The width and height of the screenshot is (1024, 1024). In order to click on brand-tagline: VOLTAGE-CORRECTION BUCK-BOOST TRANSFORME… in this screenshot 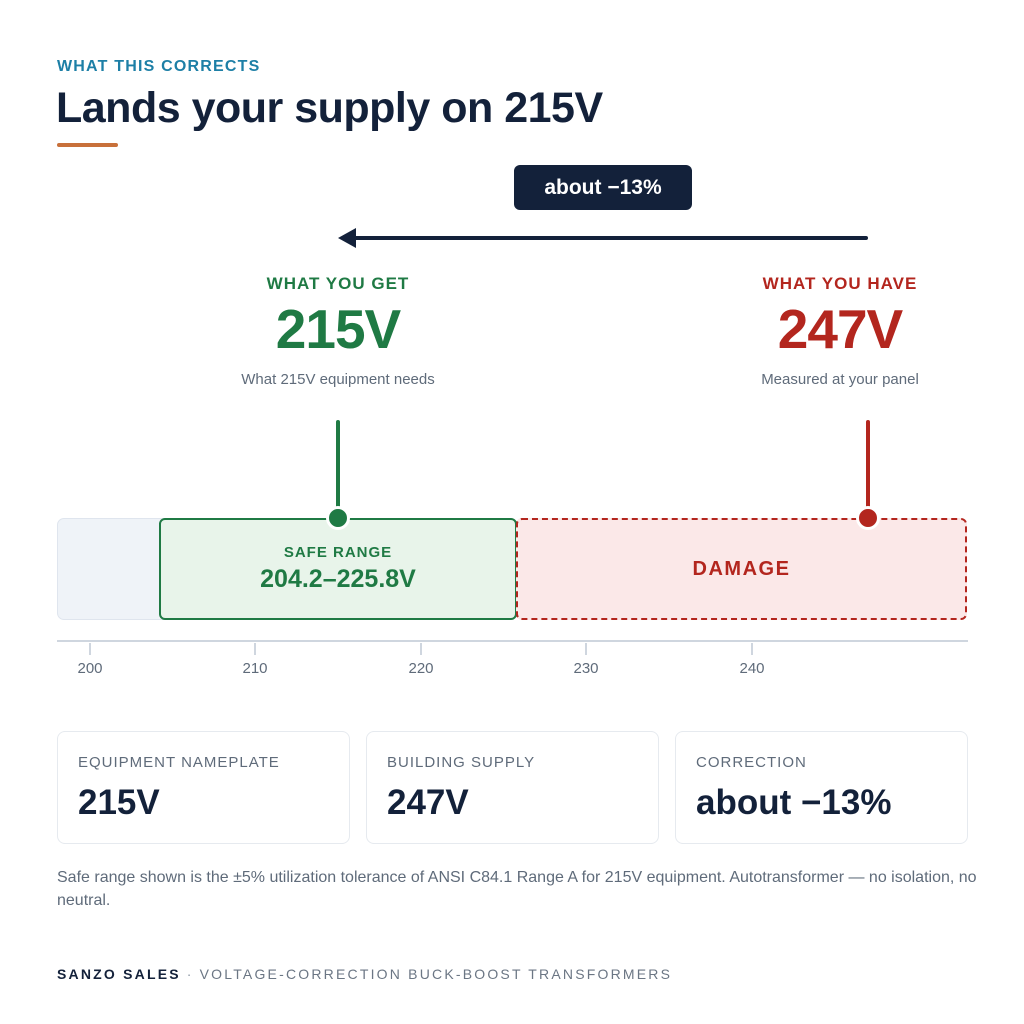, I will do `click(436, 974)`.